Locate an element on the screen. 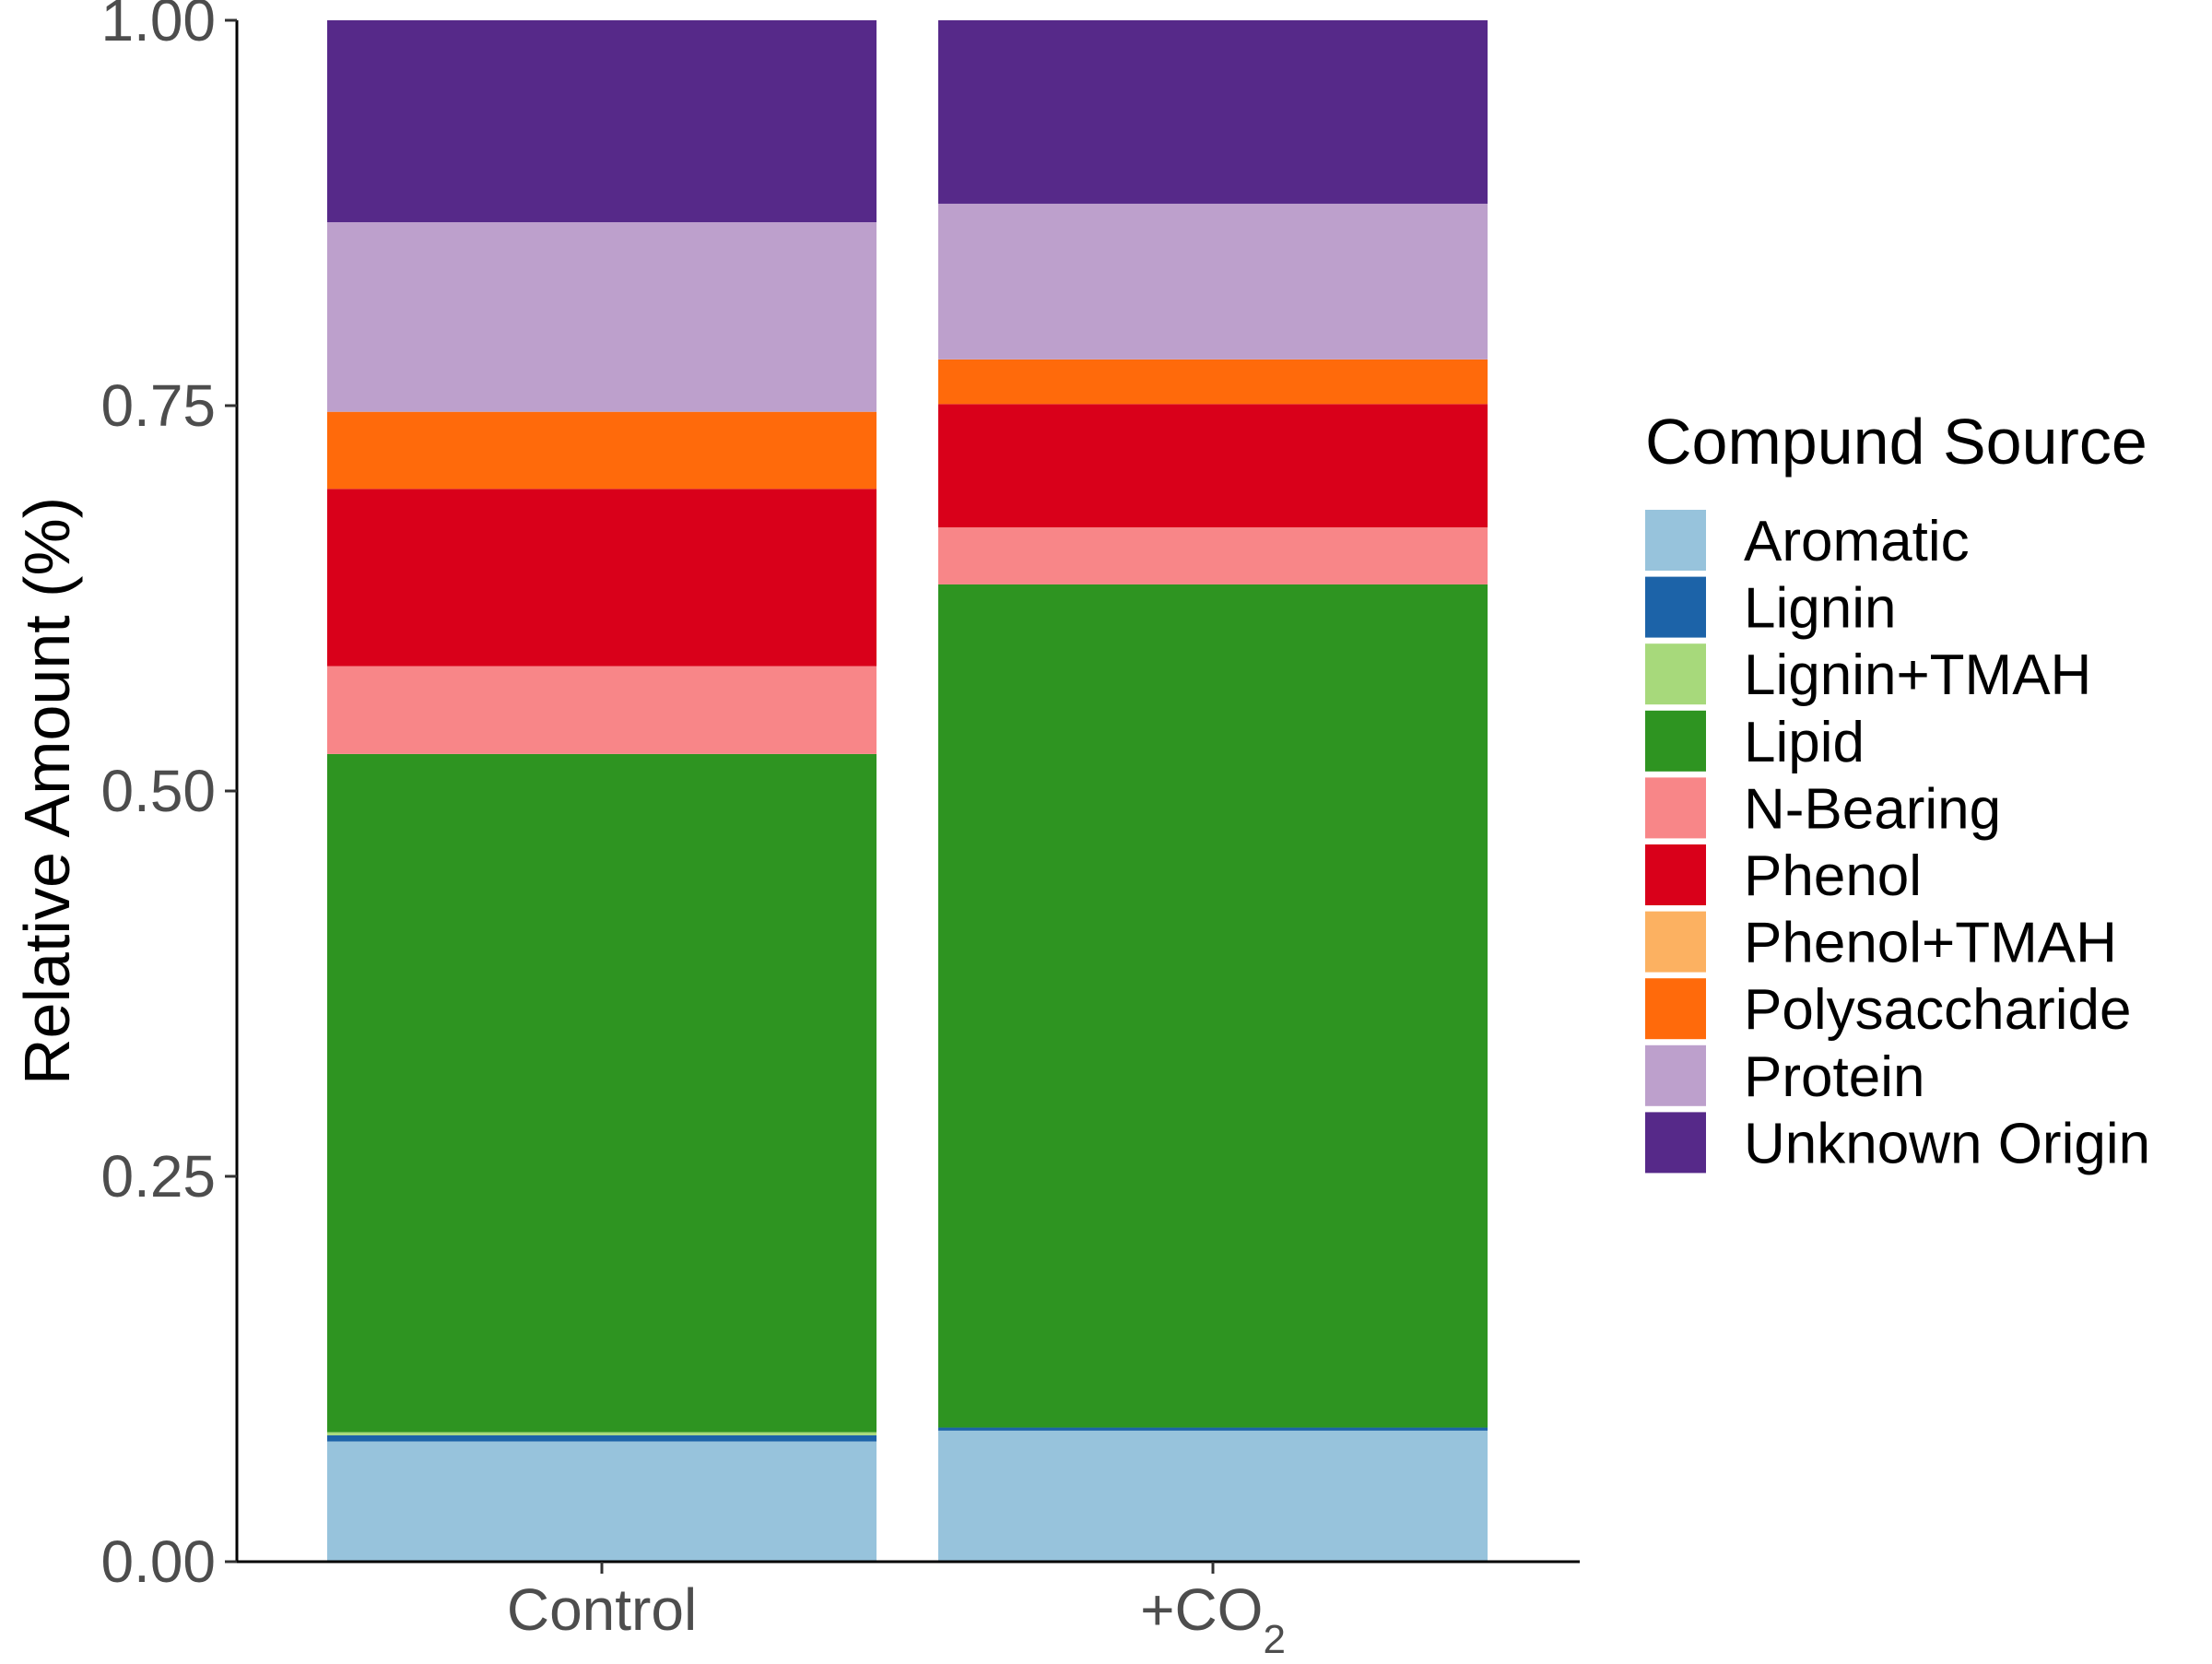 Image resolution: width=2212 pixels, height=1664 pixels. legend-title: Compund Source is located at coordinates (1896, 442).